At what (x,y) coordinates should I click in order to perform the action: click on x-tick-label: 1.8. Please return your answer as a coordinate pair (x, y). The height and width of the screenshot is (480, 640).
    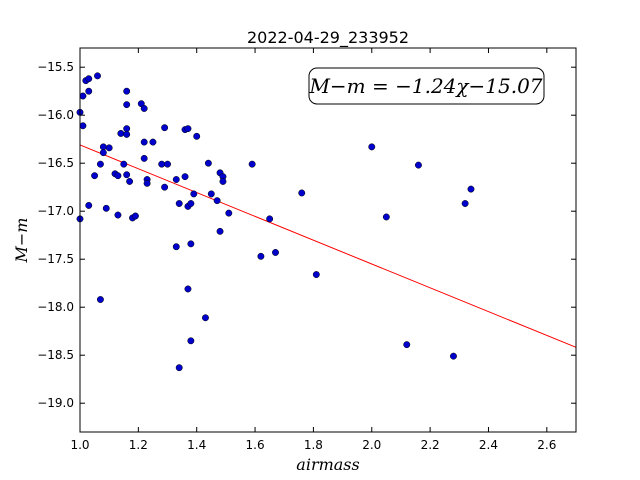
    Looking at the image, I should click on (313, 445).